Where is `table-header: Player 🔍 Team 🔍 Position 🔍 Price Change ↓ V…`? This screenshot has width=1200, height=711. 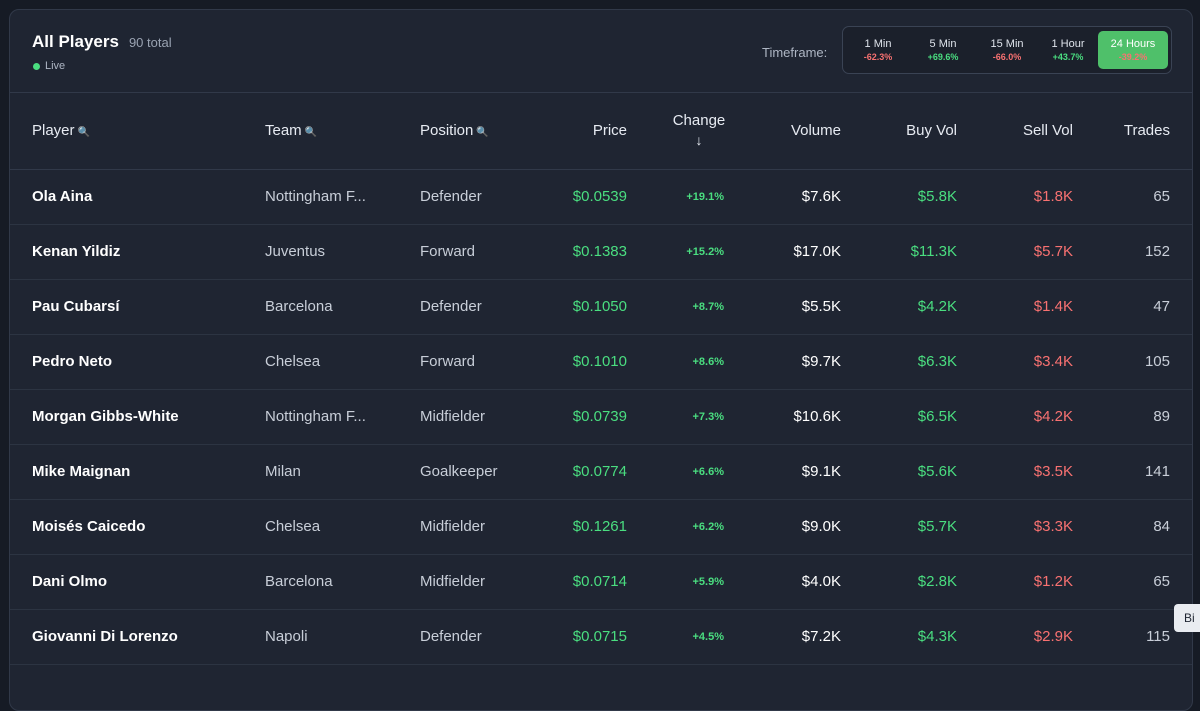
table-header: Player 🔍 Team 🔍 Position 🔍 Price Change ↓ V… is located at coordinates (601, 131).